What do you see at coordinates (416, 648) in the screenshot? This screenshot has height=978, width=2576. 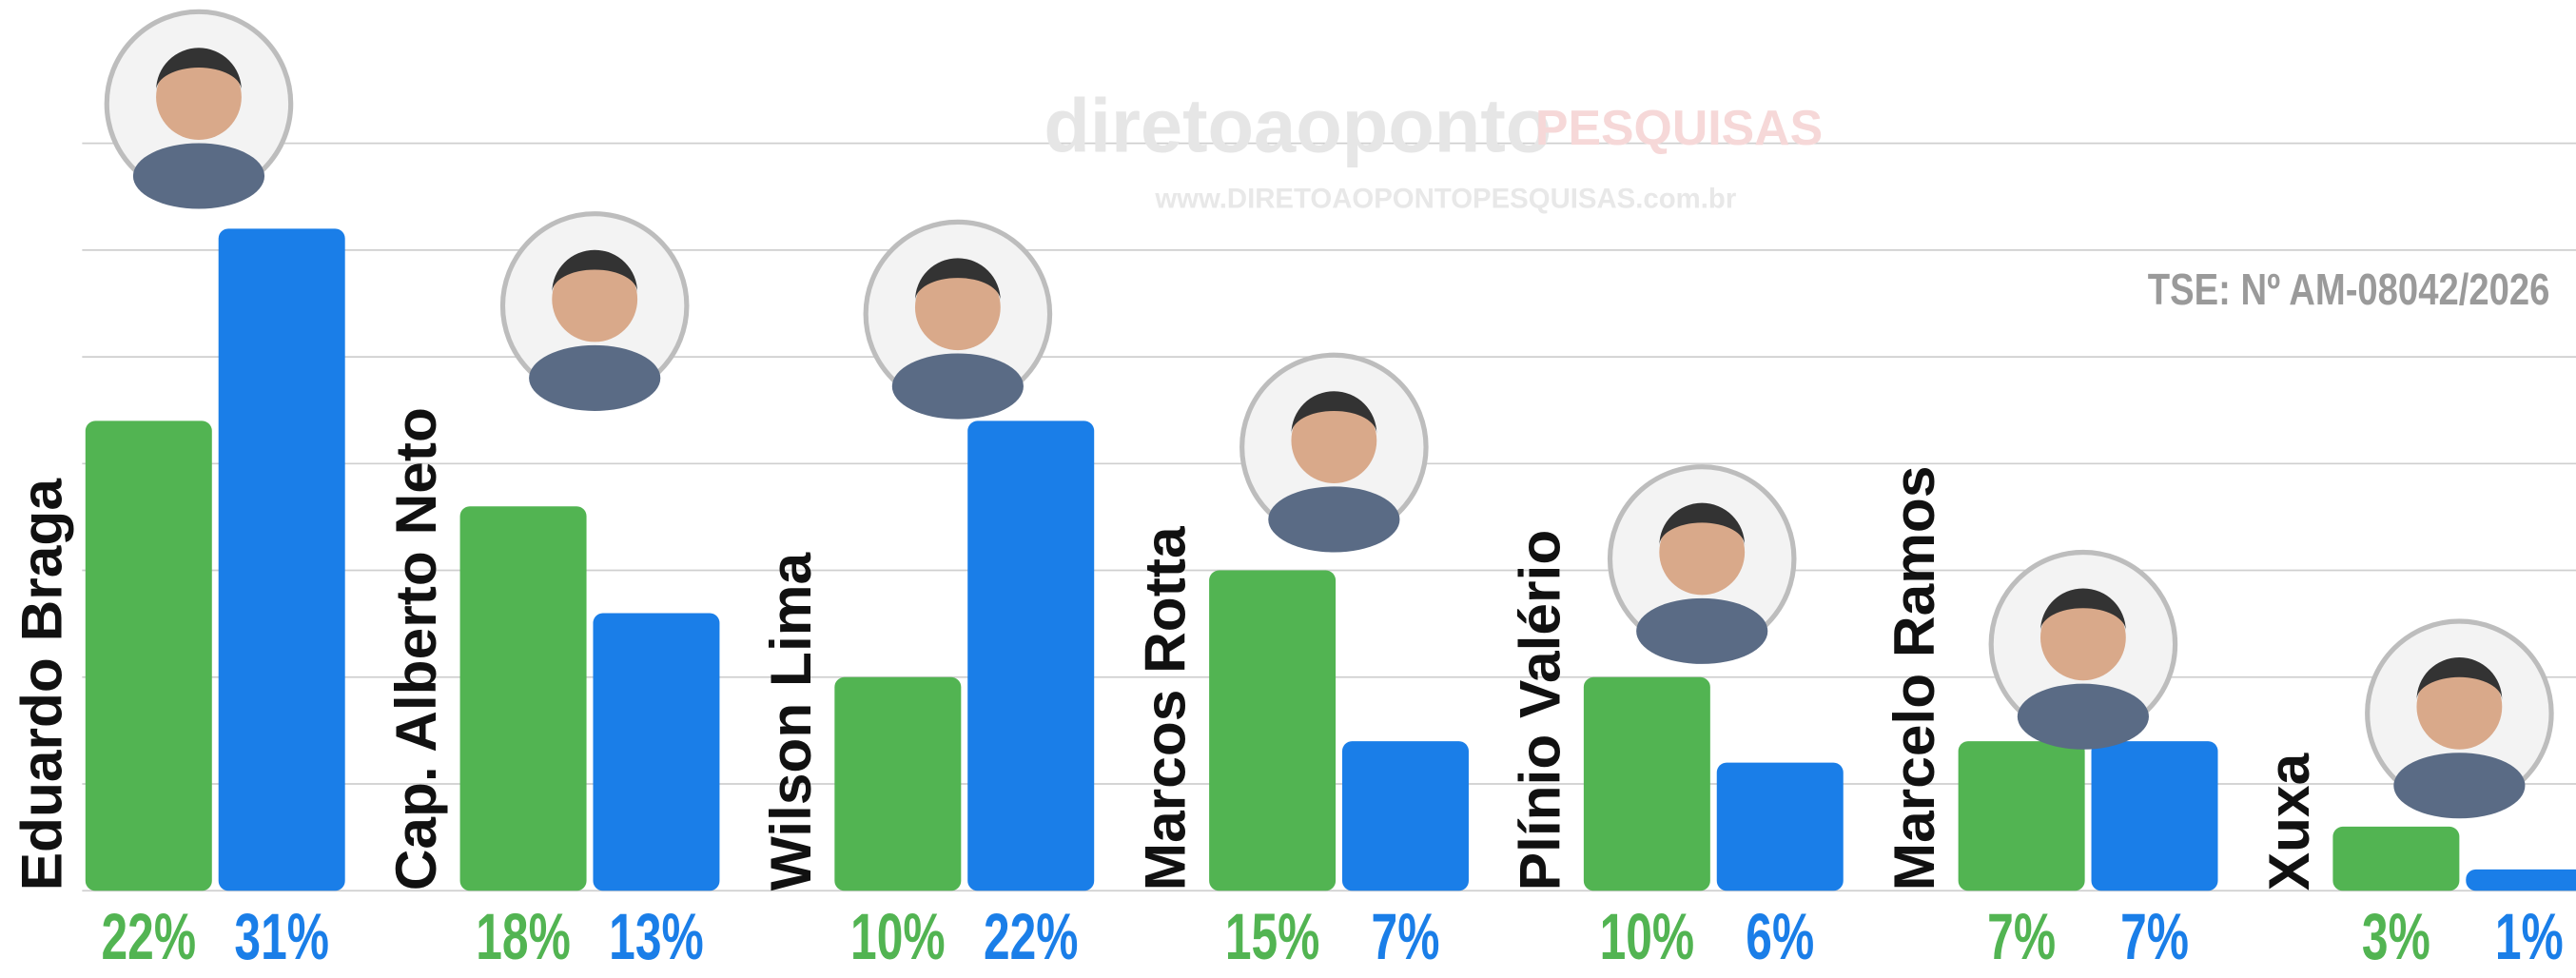 I see `candidate-name: Cap. Alberto Neto` at bounding box center [416, 648].